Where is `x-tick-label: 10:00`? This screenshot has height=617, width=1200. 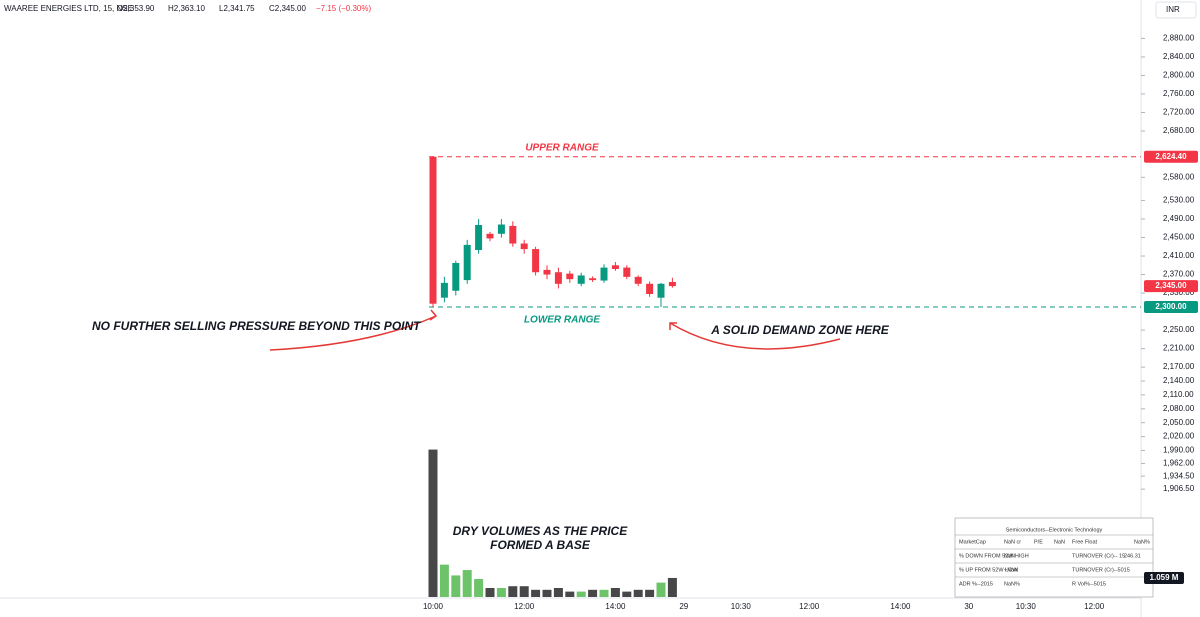 x-tick-label: 10:00 is located at coordinates (433, 606).